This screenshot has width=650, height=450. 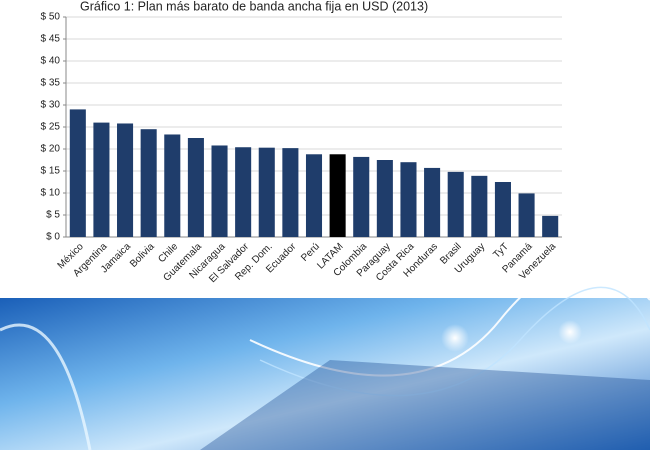 What do you see at coordinates (51, 61) in the screenshot?
I see `y-tick-label: $ 40` at bounding box center [51, 61].